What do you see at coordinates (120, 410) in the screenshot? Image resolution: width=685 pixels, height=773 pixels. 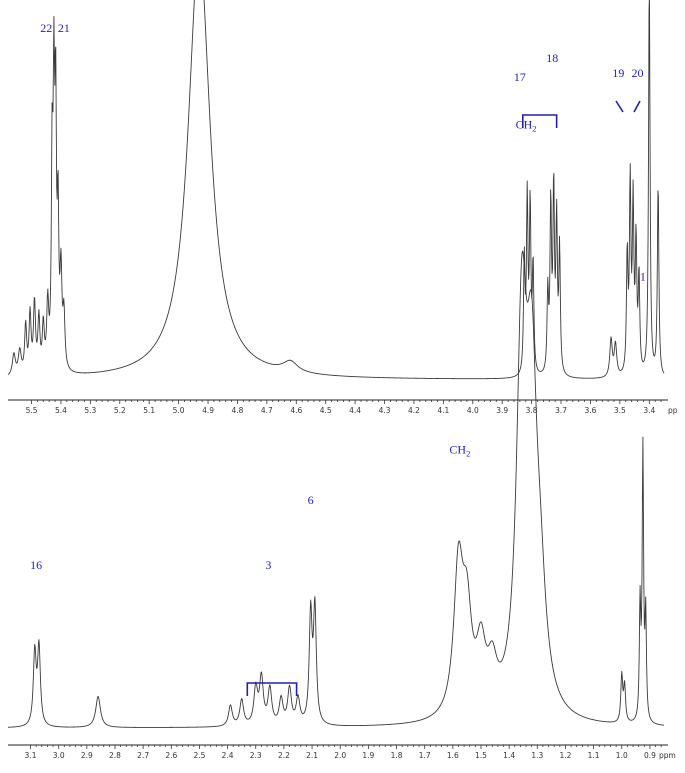 I see `x-tick-label: 5.2` at bounding box center [120, 410].